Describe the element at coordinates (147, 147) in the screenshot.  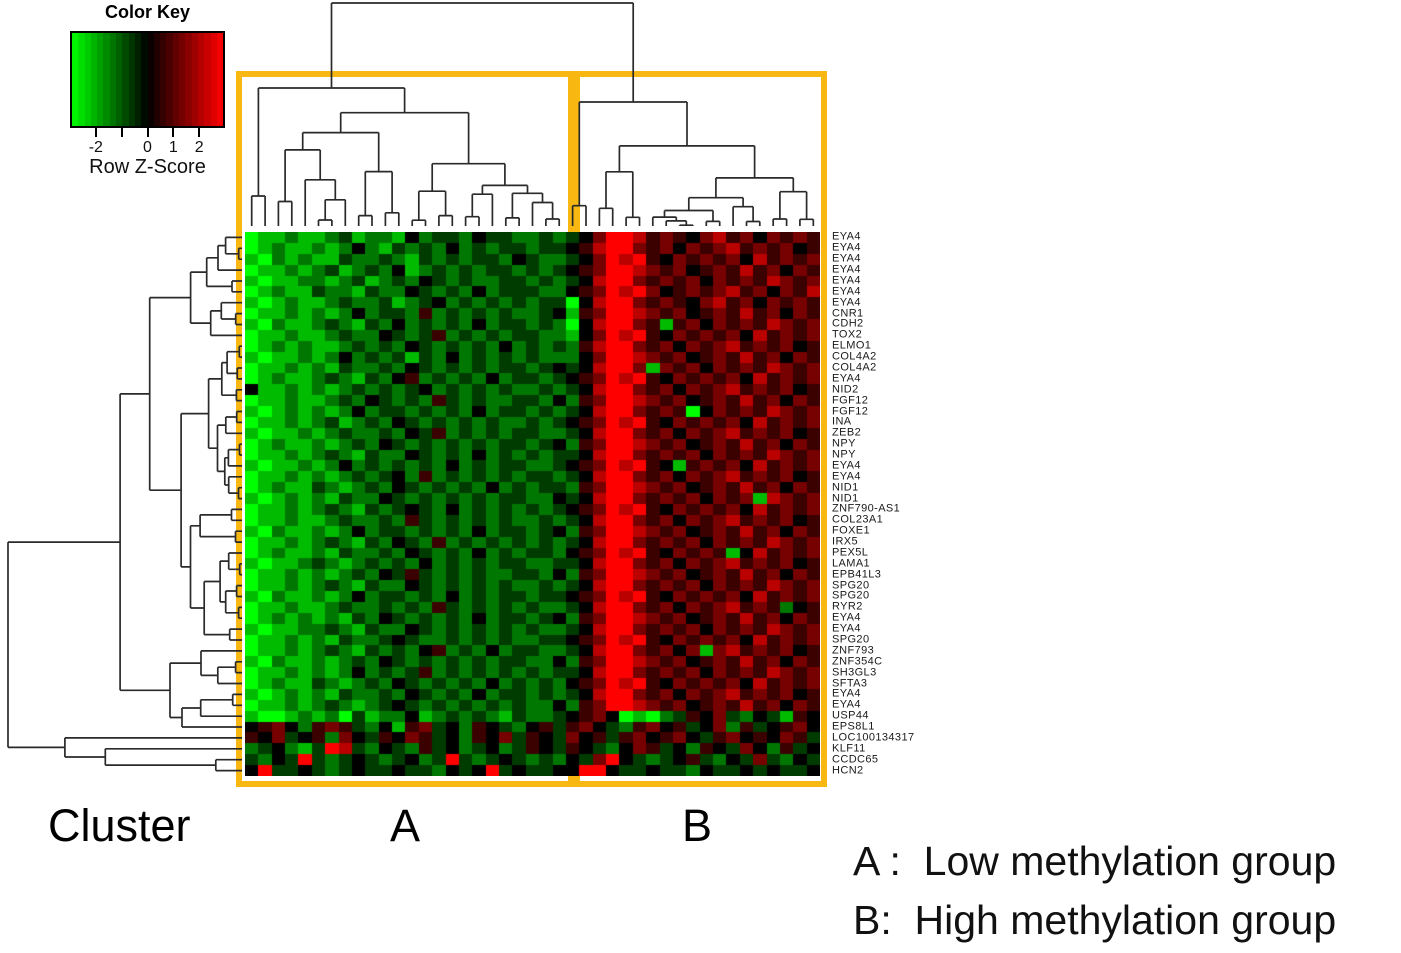
I see `color-key-tick-label: 0` at that location.